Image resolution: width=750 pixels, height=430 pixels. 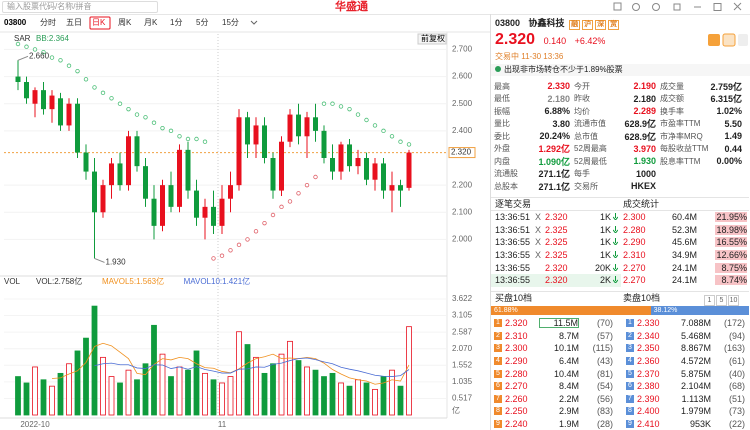 What do you see at coordinates (230, 22) in the screenshot?
I see `tab: 15分` at bounding box center [230, 22].